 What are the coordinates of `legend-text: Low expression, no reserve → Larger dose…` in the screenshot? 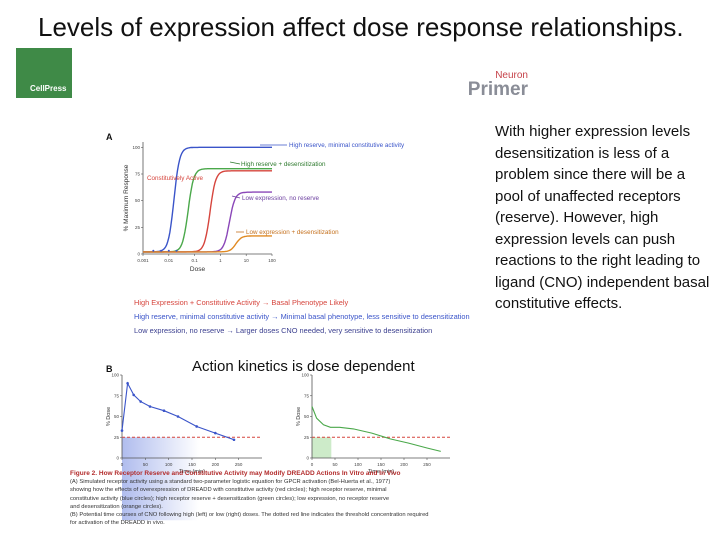 It's located at (283, 331).